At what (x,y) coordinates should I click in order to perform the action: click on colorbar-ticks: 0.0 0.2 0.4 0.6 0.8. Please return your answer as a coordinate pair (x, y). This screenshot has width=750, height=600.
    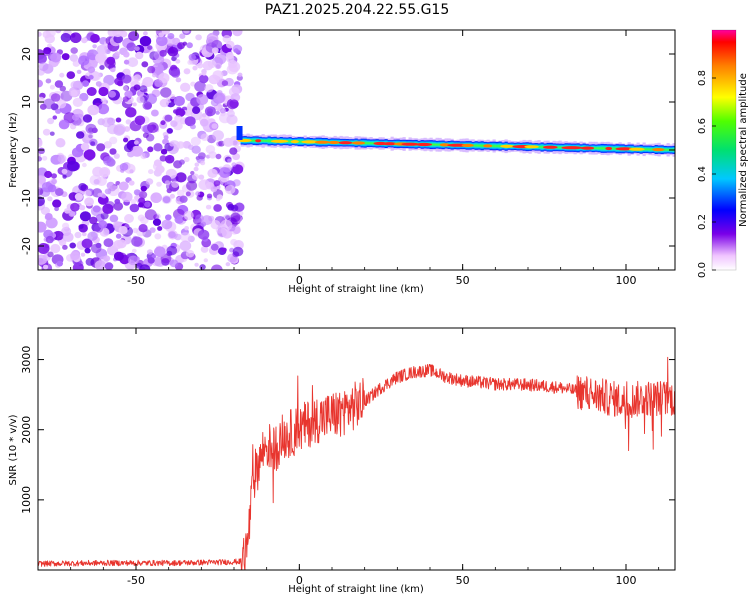
    Looking at the image, I should click on (706, 174).